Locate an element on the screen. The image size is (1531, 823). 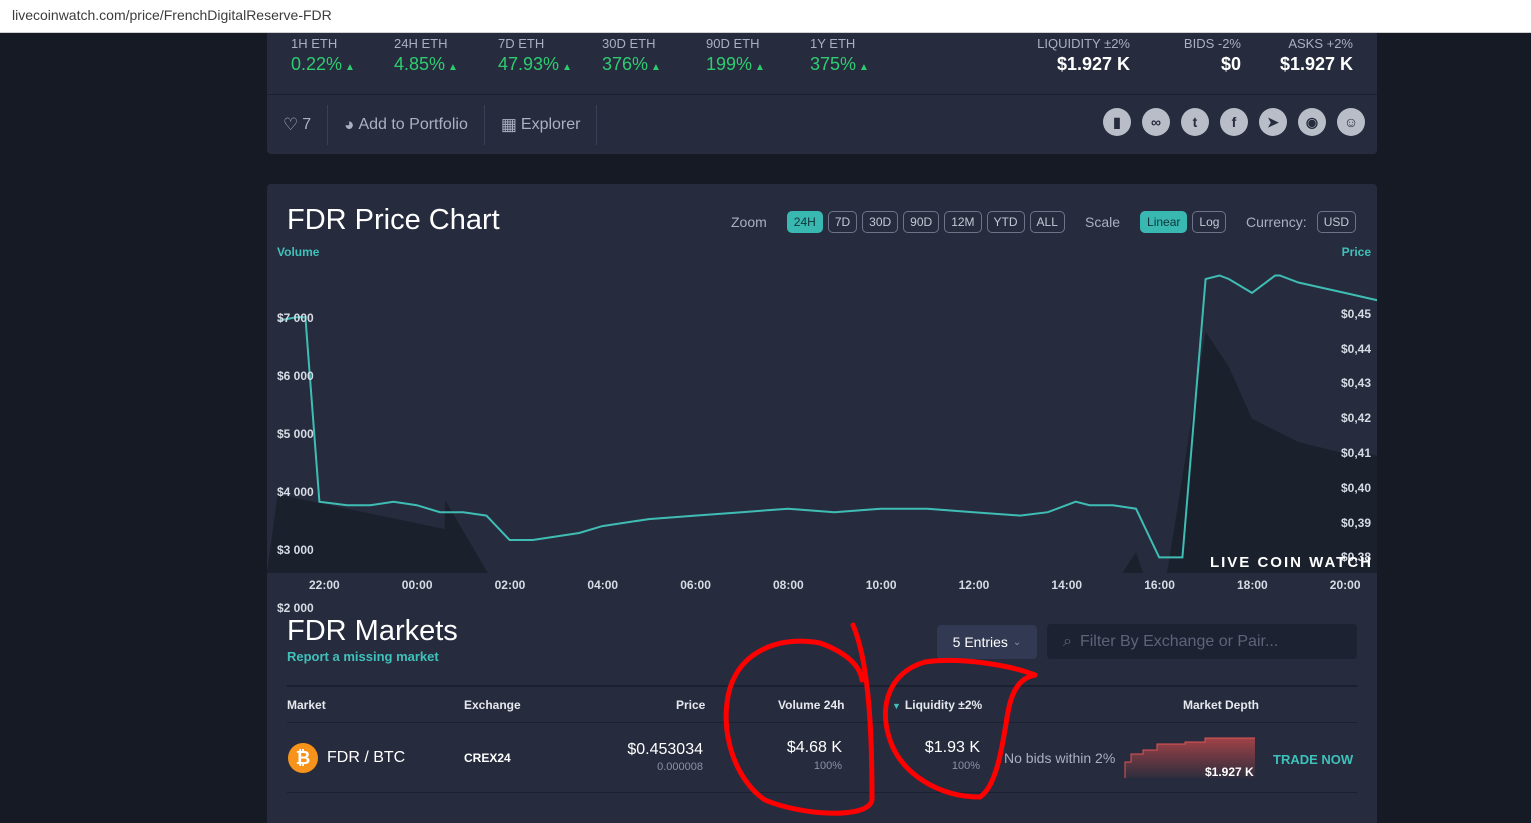
social-links: ▮ ∞ t f ➤ ◉ ☺ is located at coordinates (1234, 122).